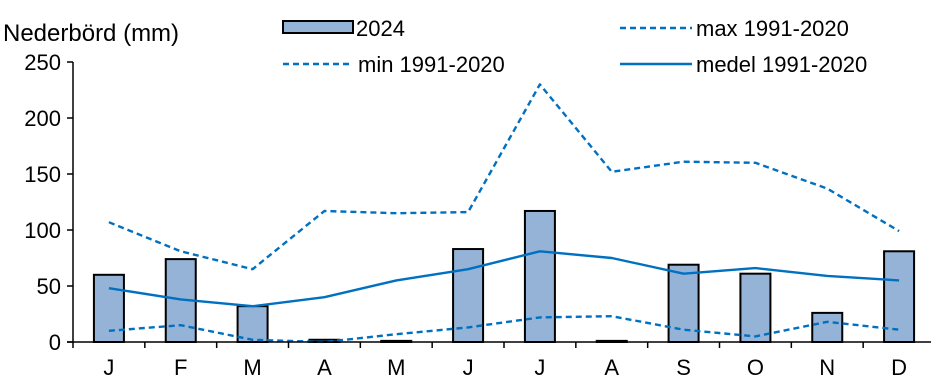  I want to click on x-tick-label-11: N, so click(827, 367).